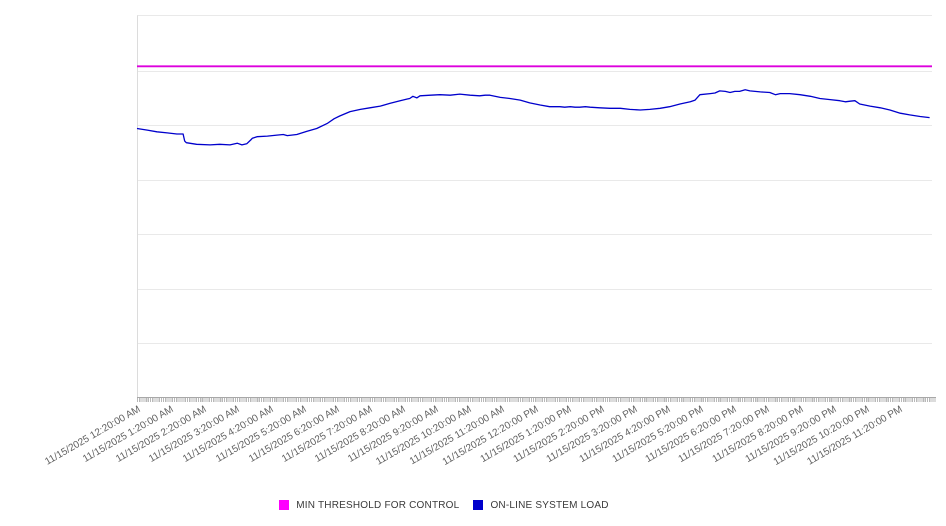 This screenshot has height=526, width=946. What do you see at coordinates (549, 505) in the screenshot?
I see `legend-label-load: ON-LINE SYSTEM LOAD` at bounding box center [549, 505].